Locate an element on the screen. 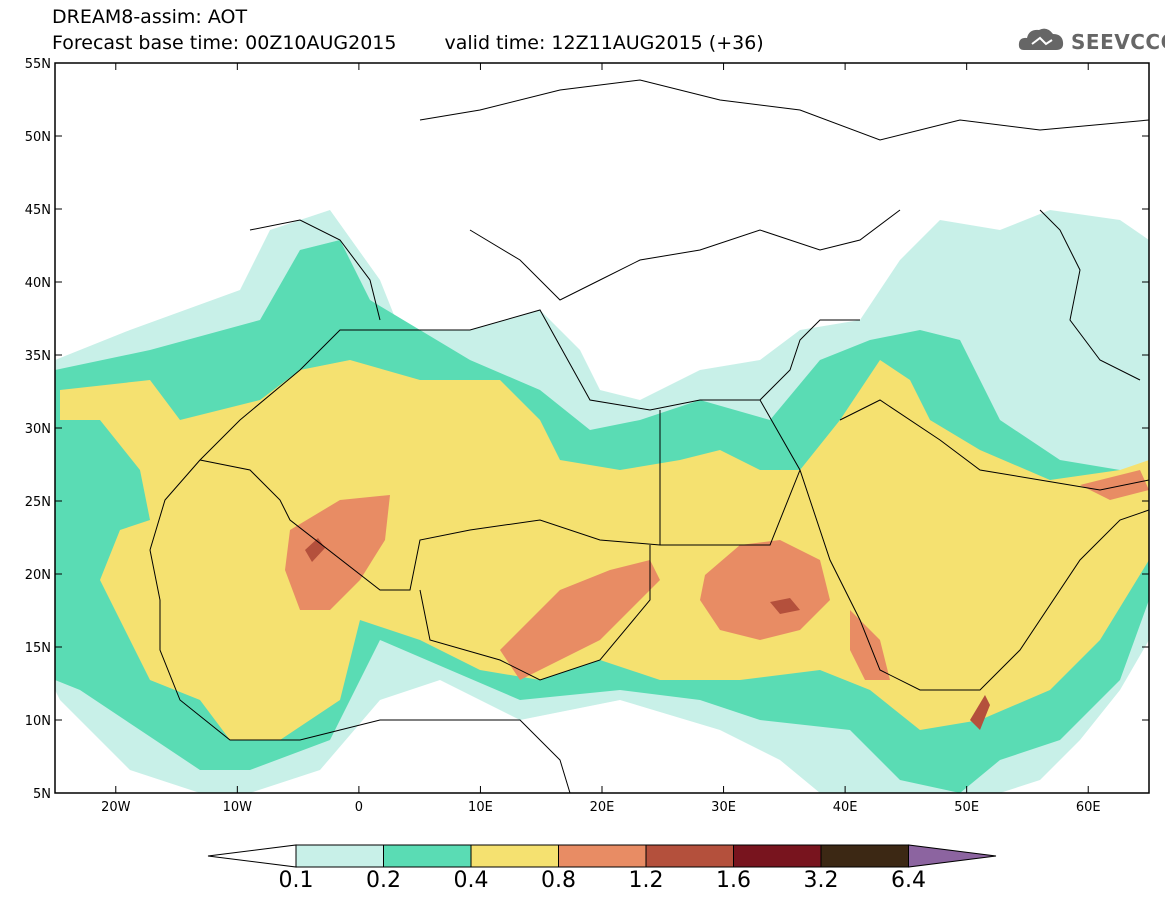 This screenshot has width=1165, height=905. lat-tick-label: 45N is located at coordinates (38, 210).